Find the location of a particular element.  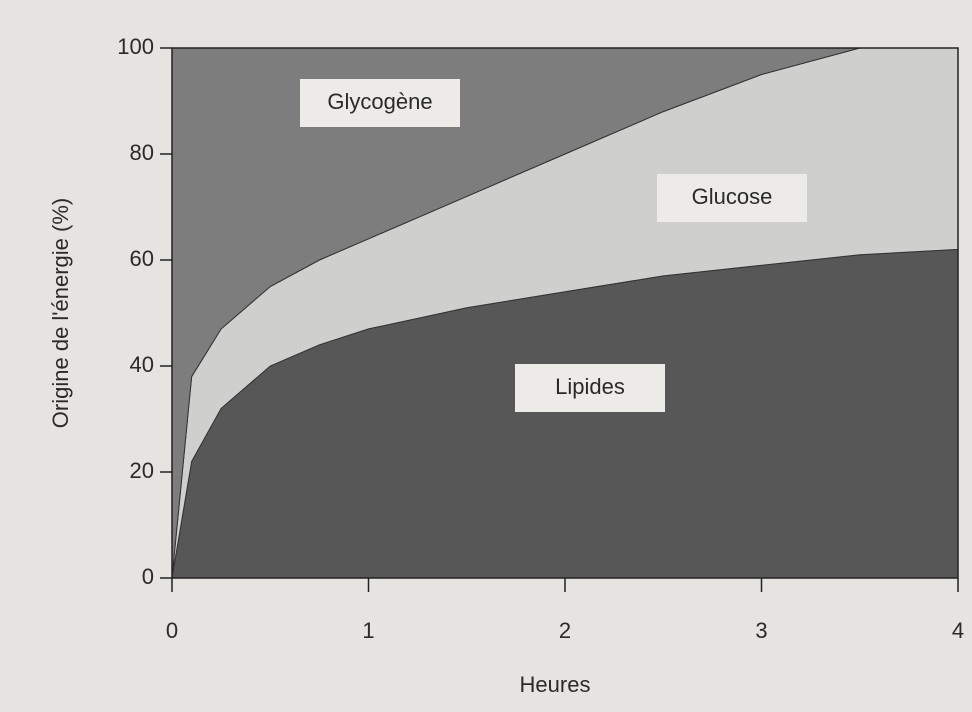

series-label: Lipides is located at coordinates (590, 386).